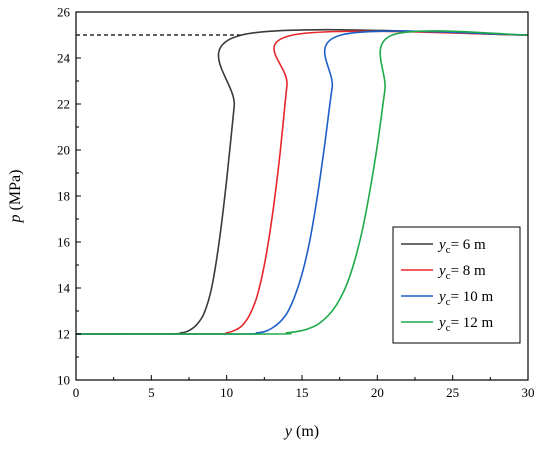  What do you see at coordinates (288, 431) in the screenshot?
I see `x-axis-var: y` at bounding box center [288, 431].